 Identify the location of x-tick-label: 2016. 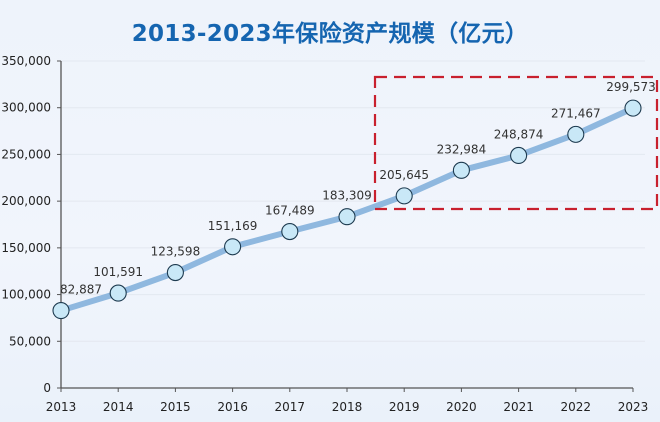
(232, 407).